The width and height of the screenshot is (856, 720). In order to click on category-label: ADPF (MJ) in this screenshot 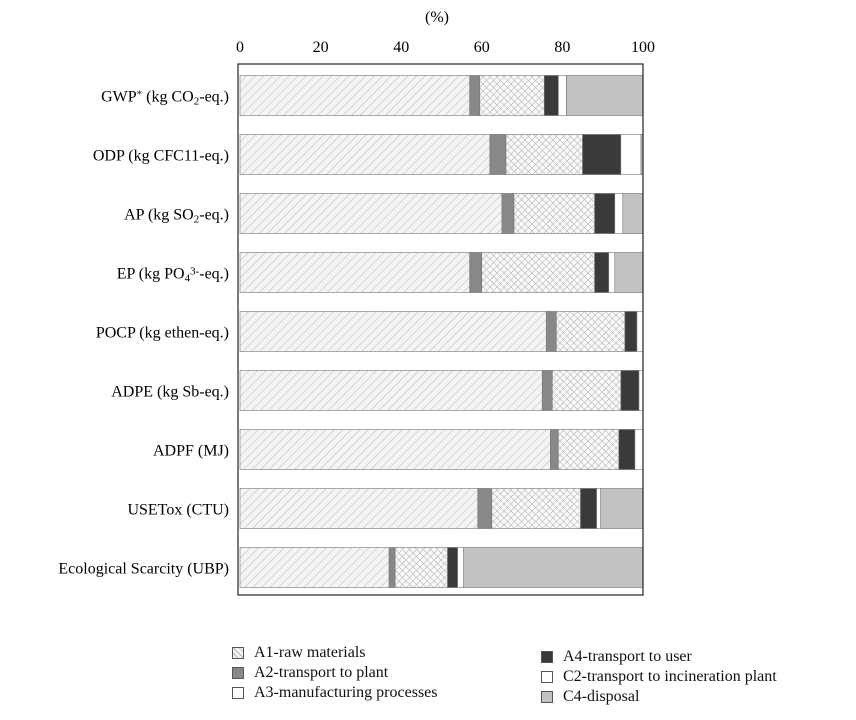, I will do `click(191, 451)`.